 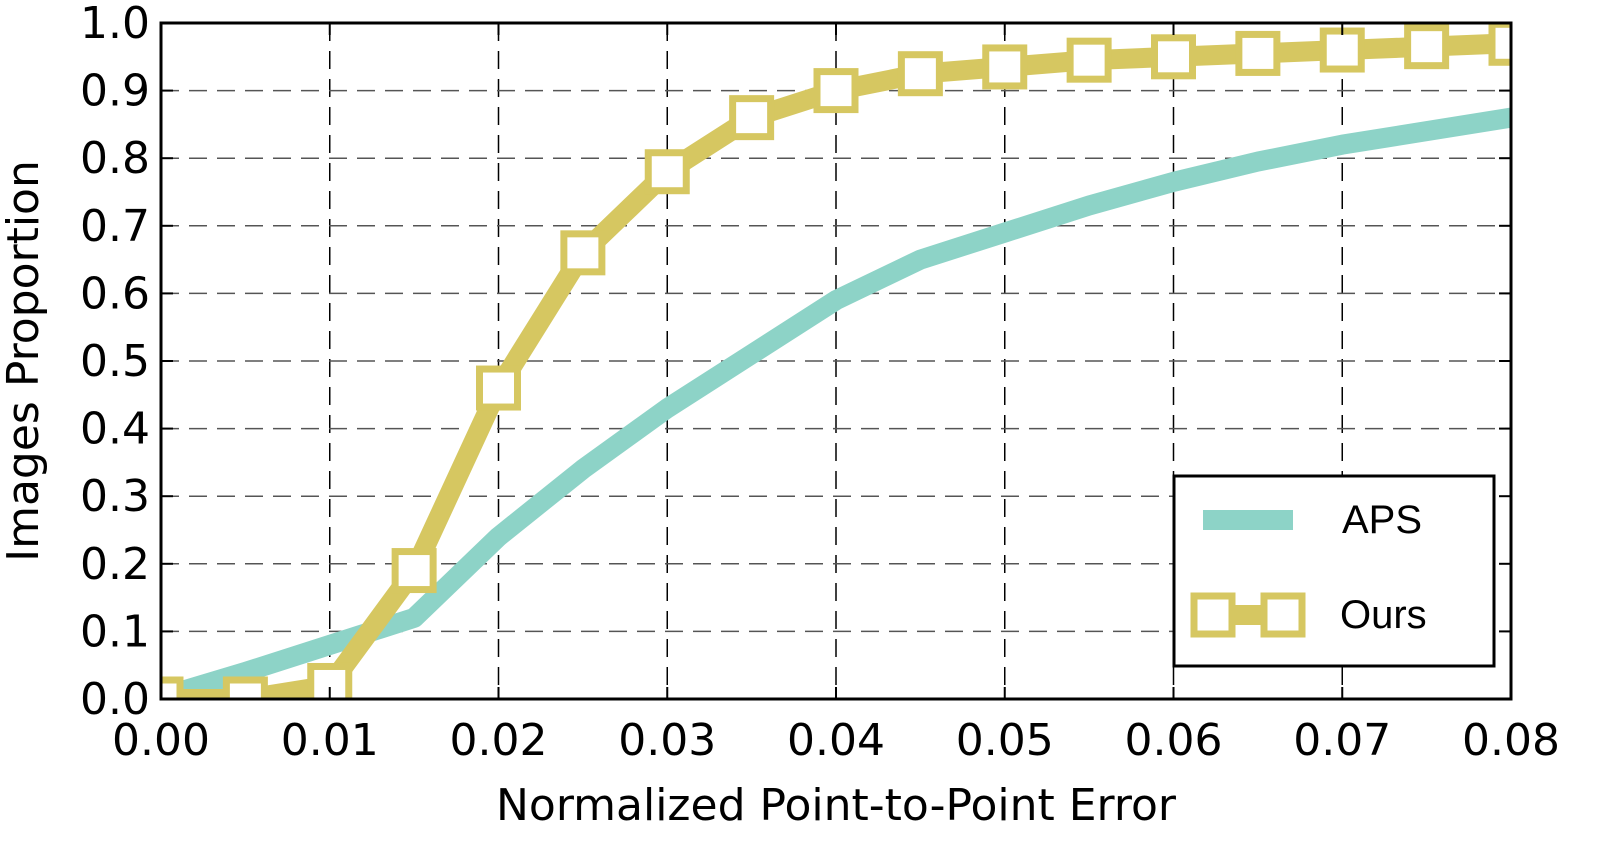 What do you see at coordinates (1283, 615) in the screenshot?
I see `legend-marker-ours-right` at bounding box center [1283, 615].